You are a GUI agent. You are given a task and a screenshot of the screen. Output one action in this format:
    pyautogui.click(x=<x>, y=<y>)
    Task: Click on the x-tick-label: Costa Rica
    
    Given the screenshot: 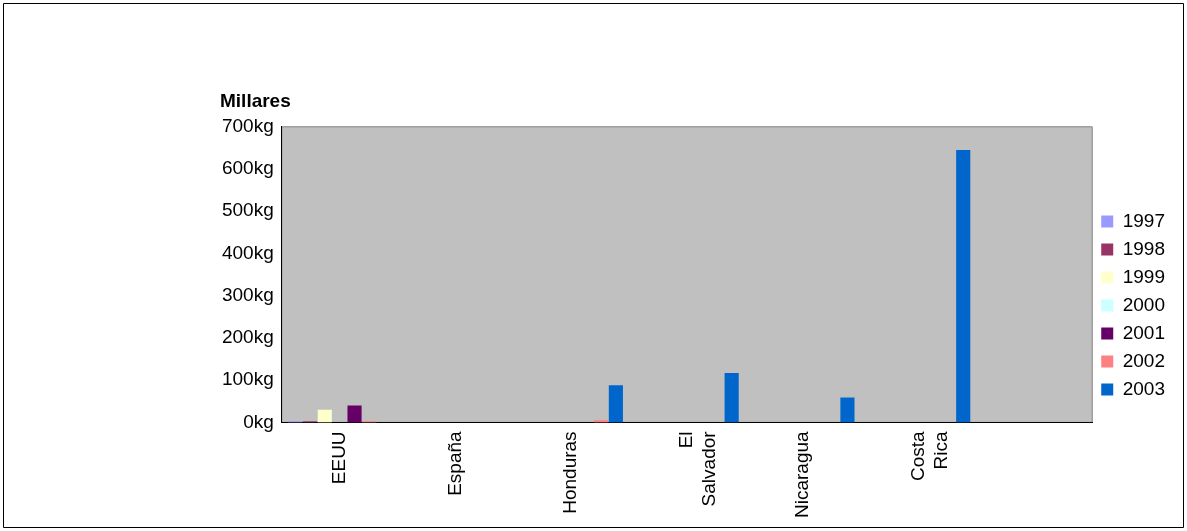 What is the action you would take?
    pyautogui.click(x=928, y=456)
    